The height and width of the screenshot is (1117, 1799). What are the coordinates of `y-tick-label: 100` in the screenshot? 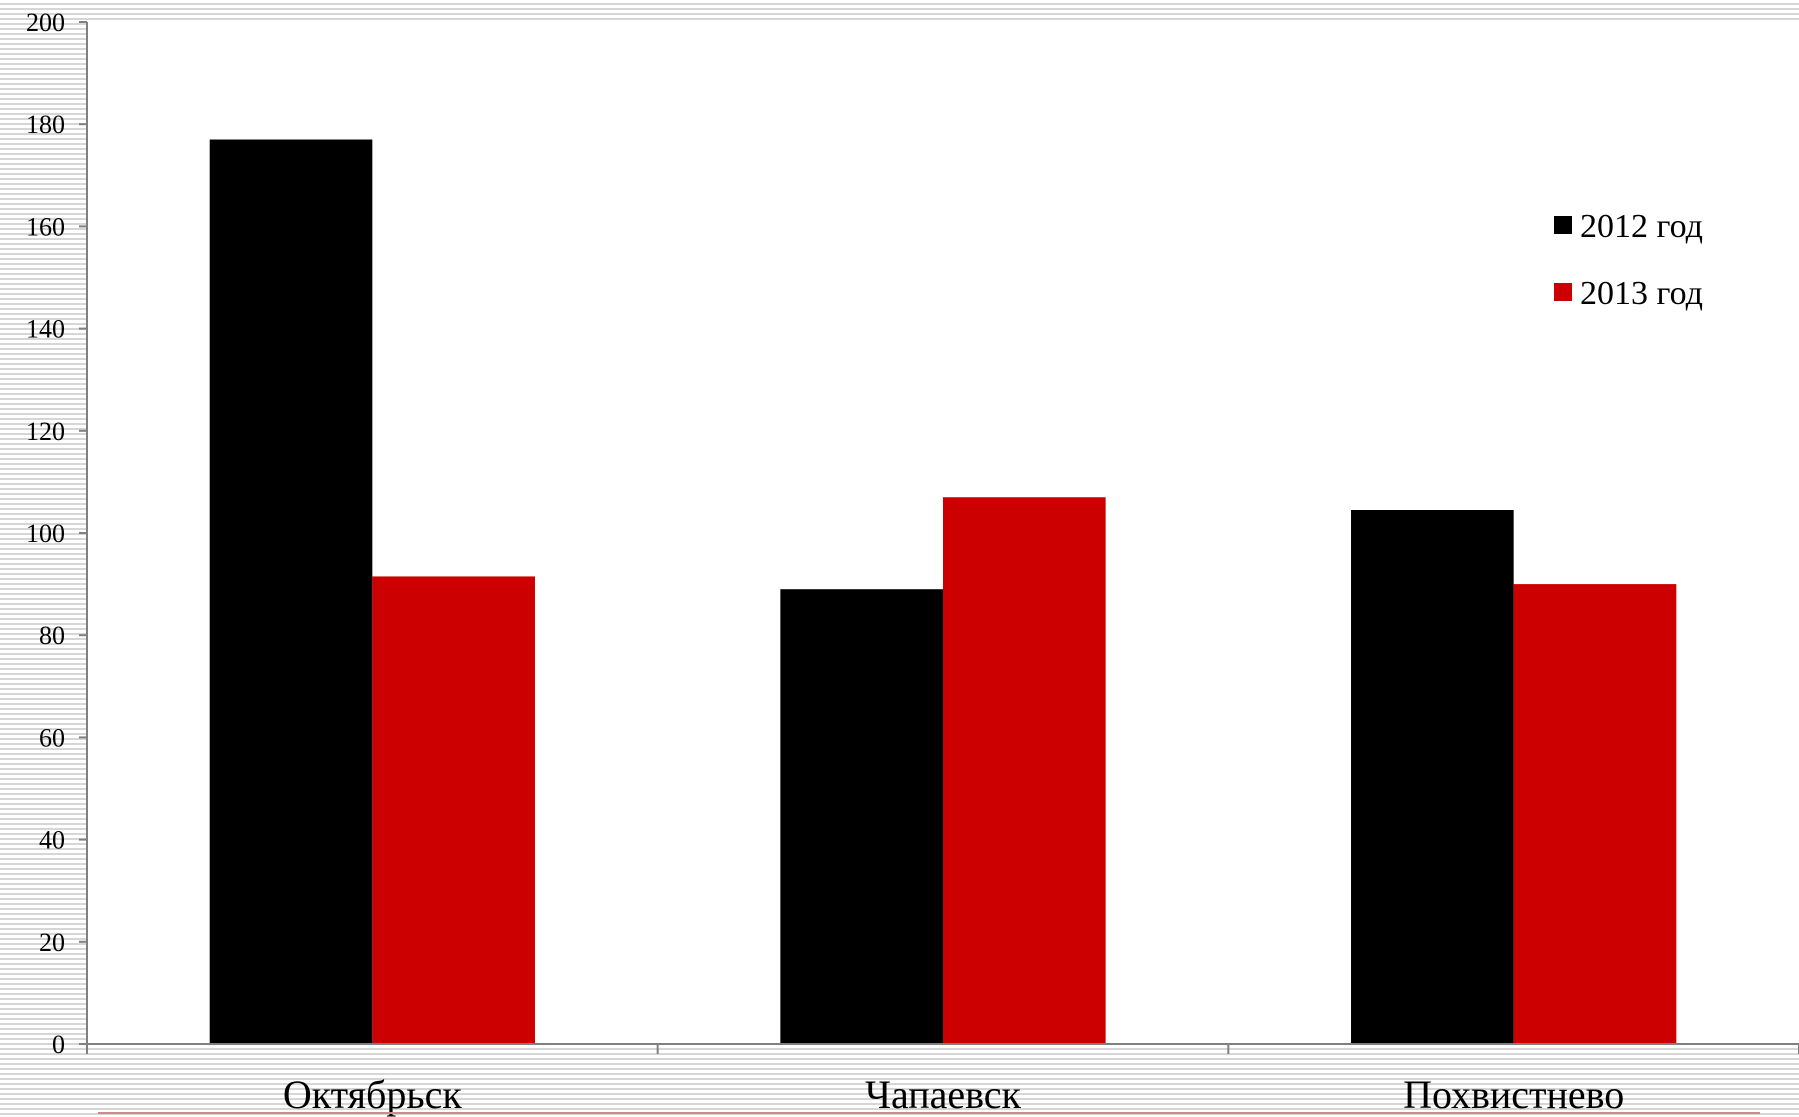 It's located at (45, 533).